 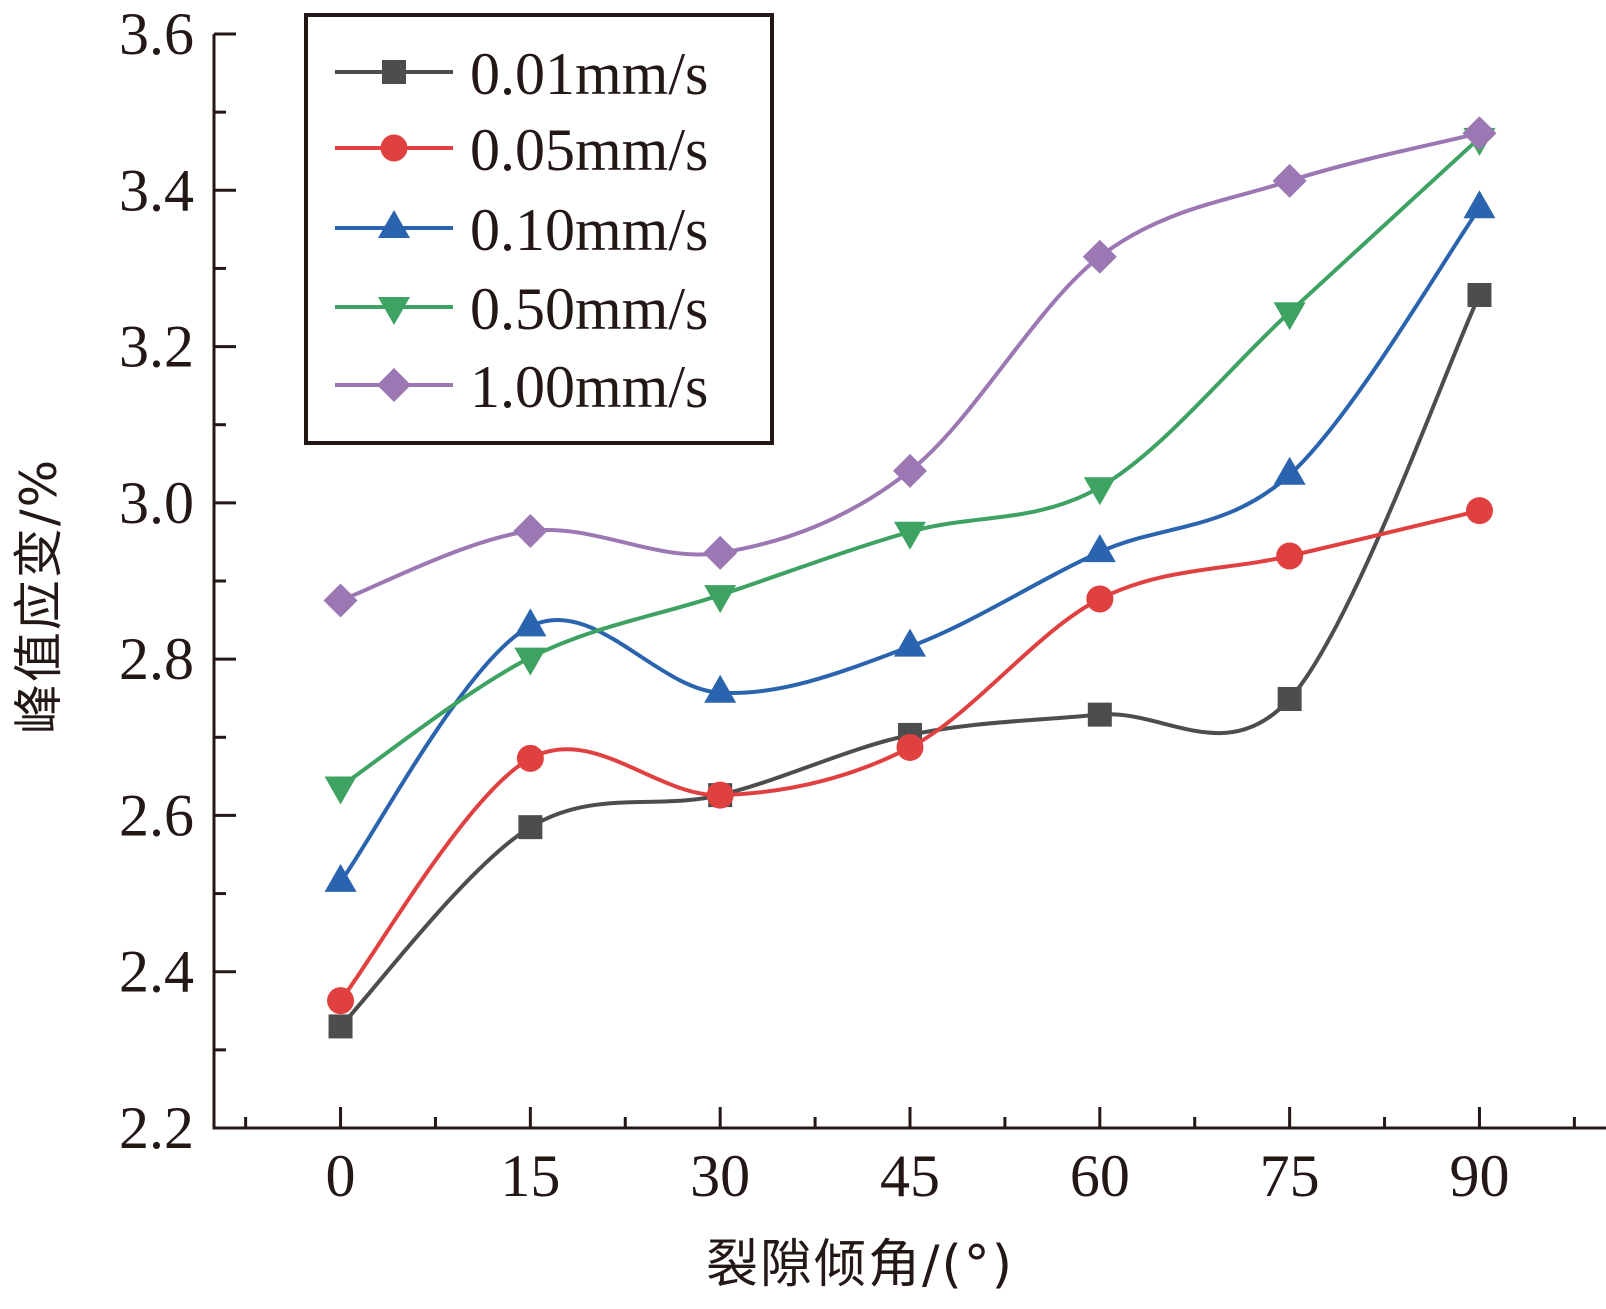 I want to click on x-tick-label: 30, so click(x=720, y=1176).